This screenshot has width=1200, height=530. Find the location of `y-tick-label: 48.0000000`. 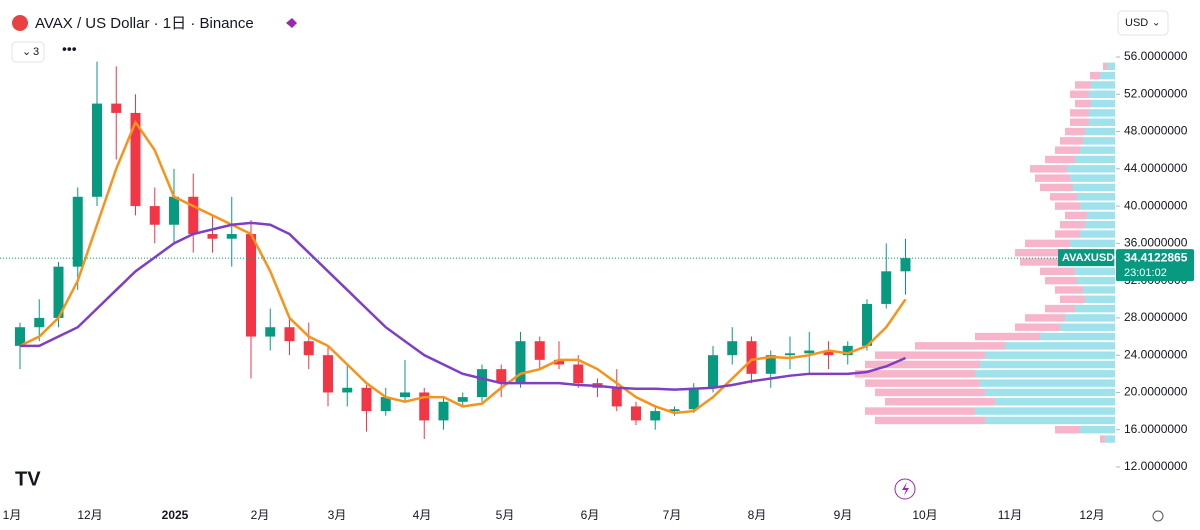

y-tick-label: 48.0000000 is located at coordinates (1156, 131).